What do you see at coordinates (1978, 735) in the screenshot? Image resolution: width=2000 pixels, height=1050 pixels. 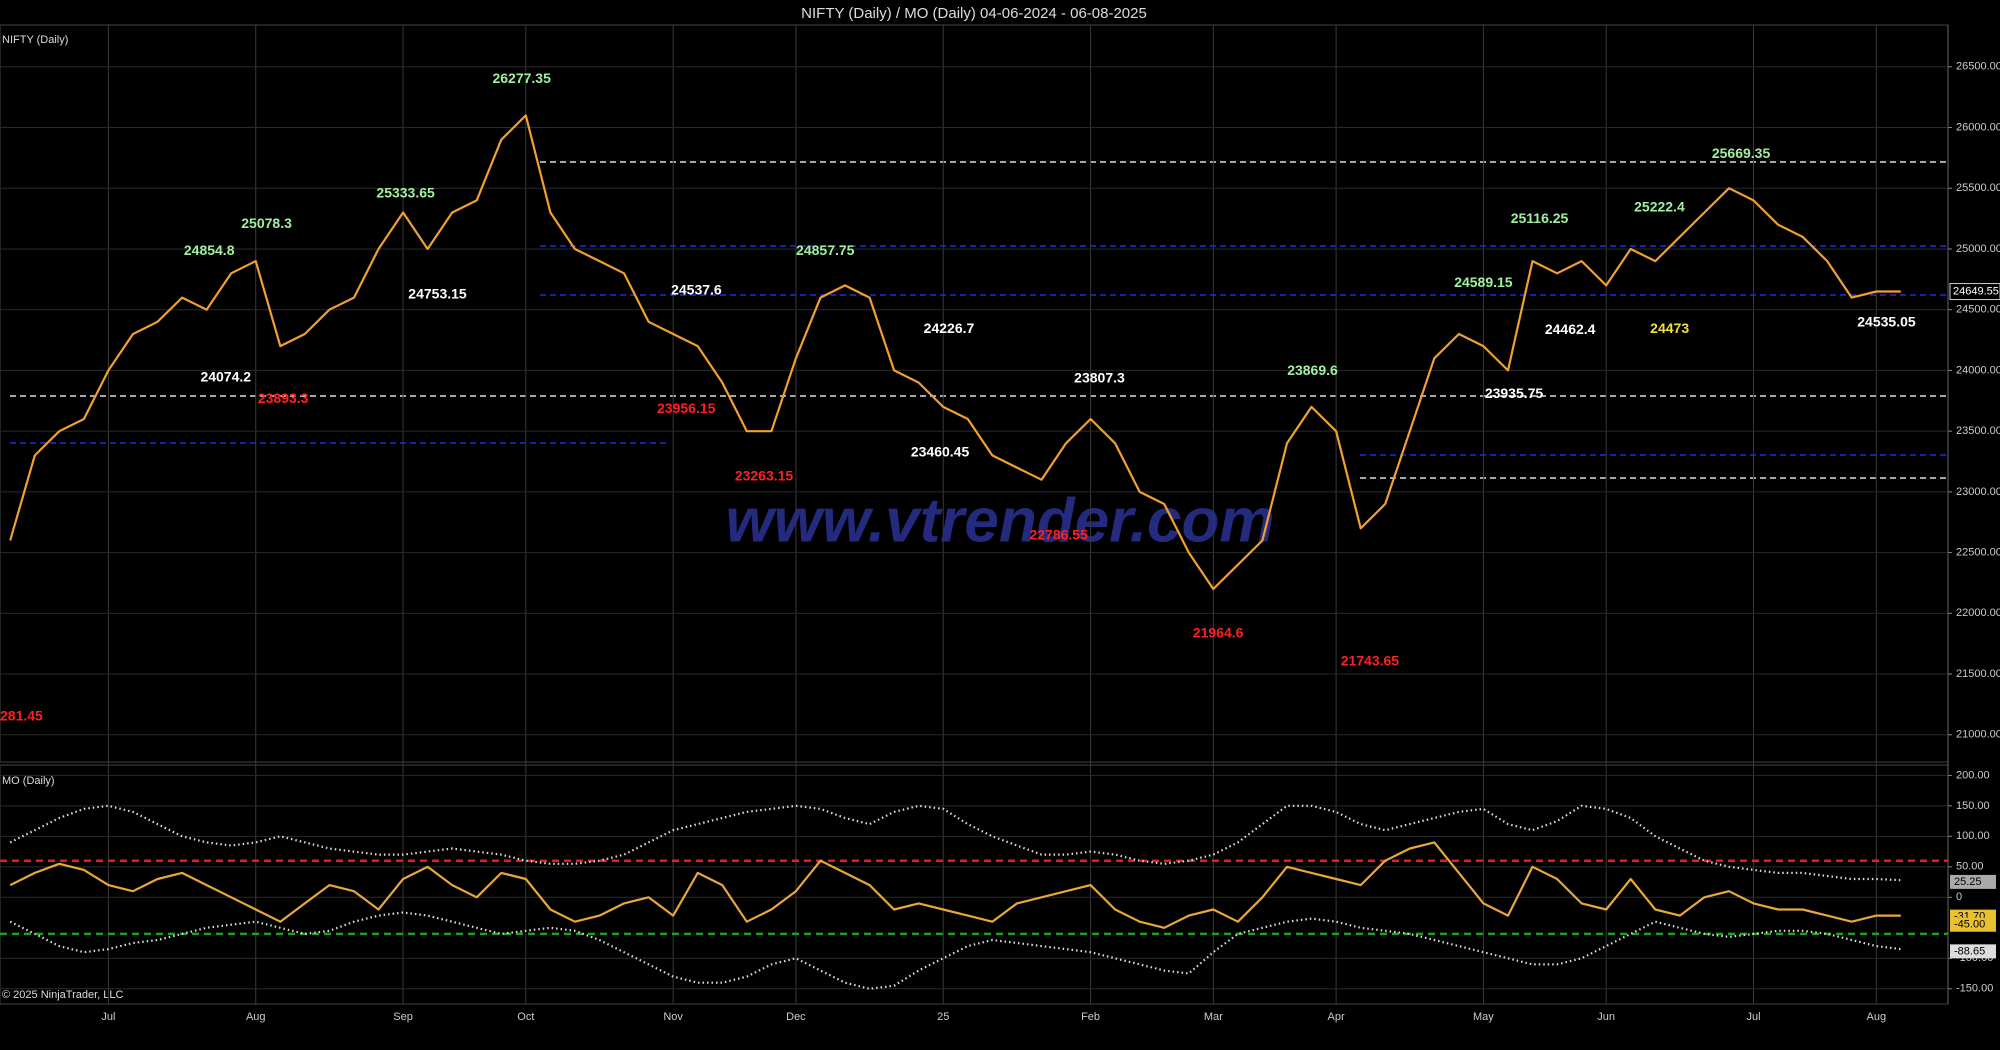 I see `y-tick-label: 21000.00` at bounding box center [1978, 735].